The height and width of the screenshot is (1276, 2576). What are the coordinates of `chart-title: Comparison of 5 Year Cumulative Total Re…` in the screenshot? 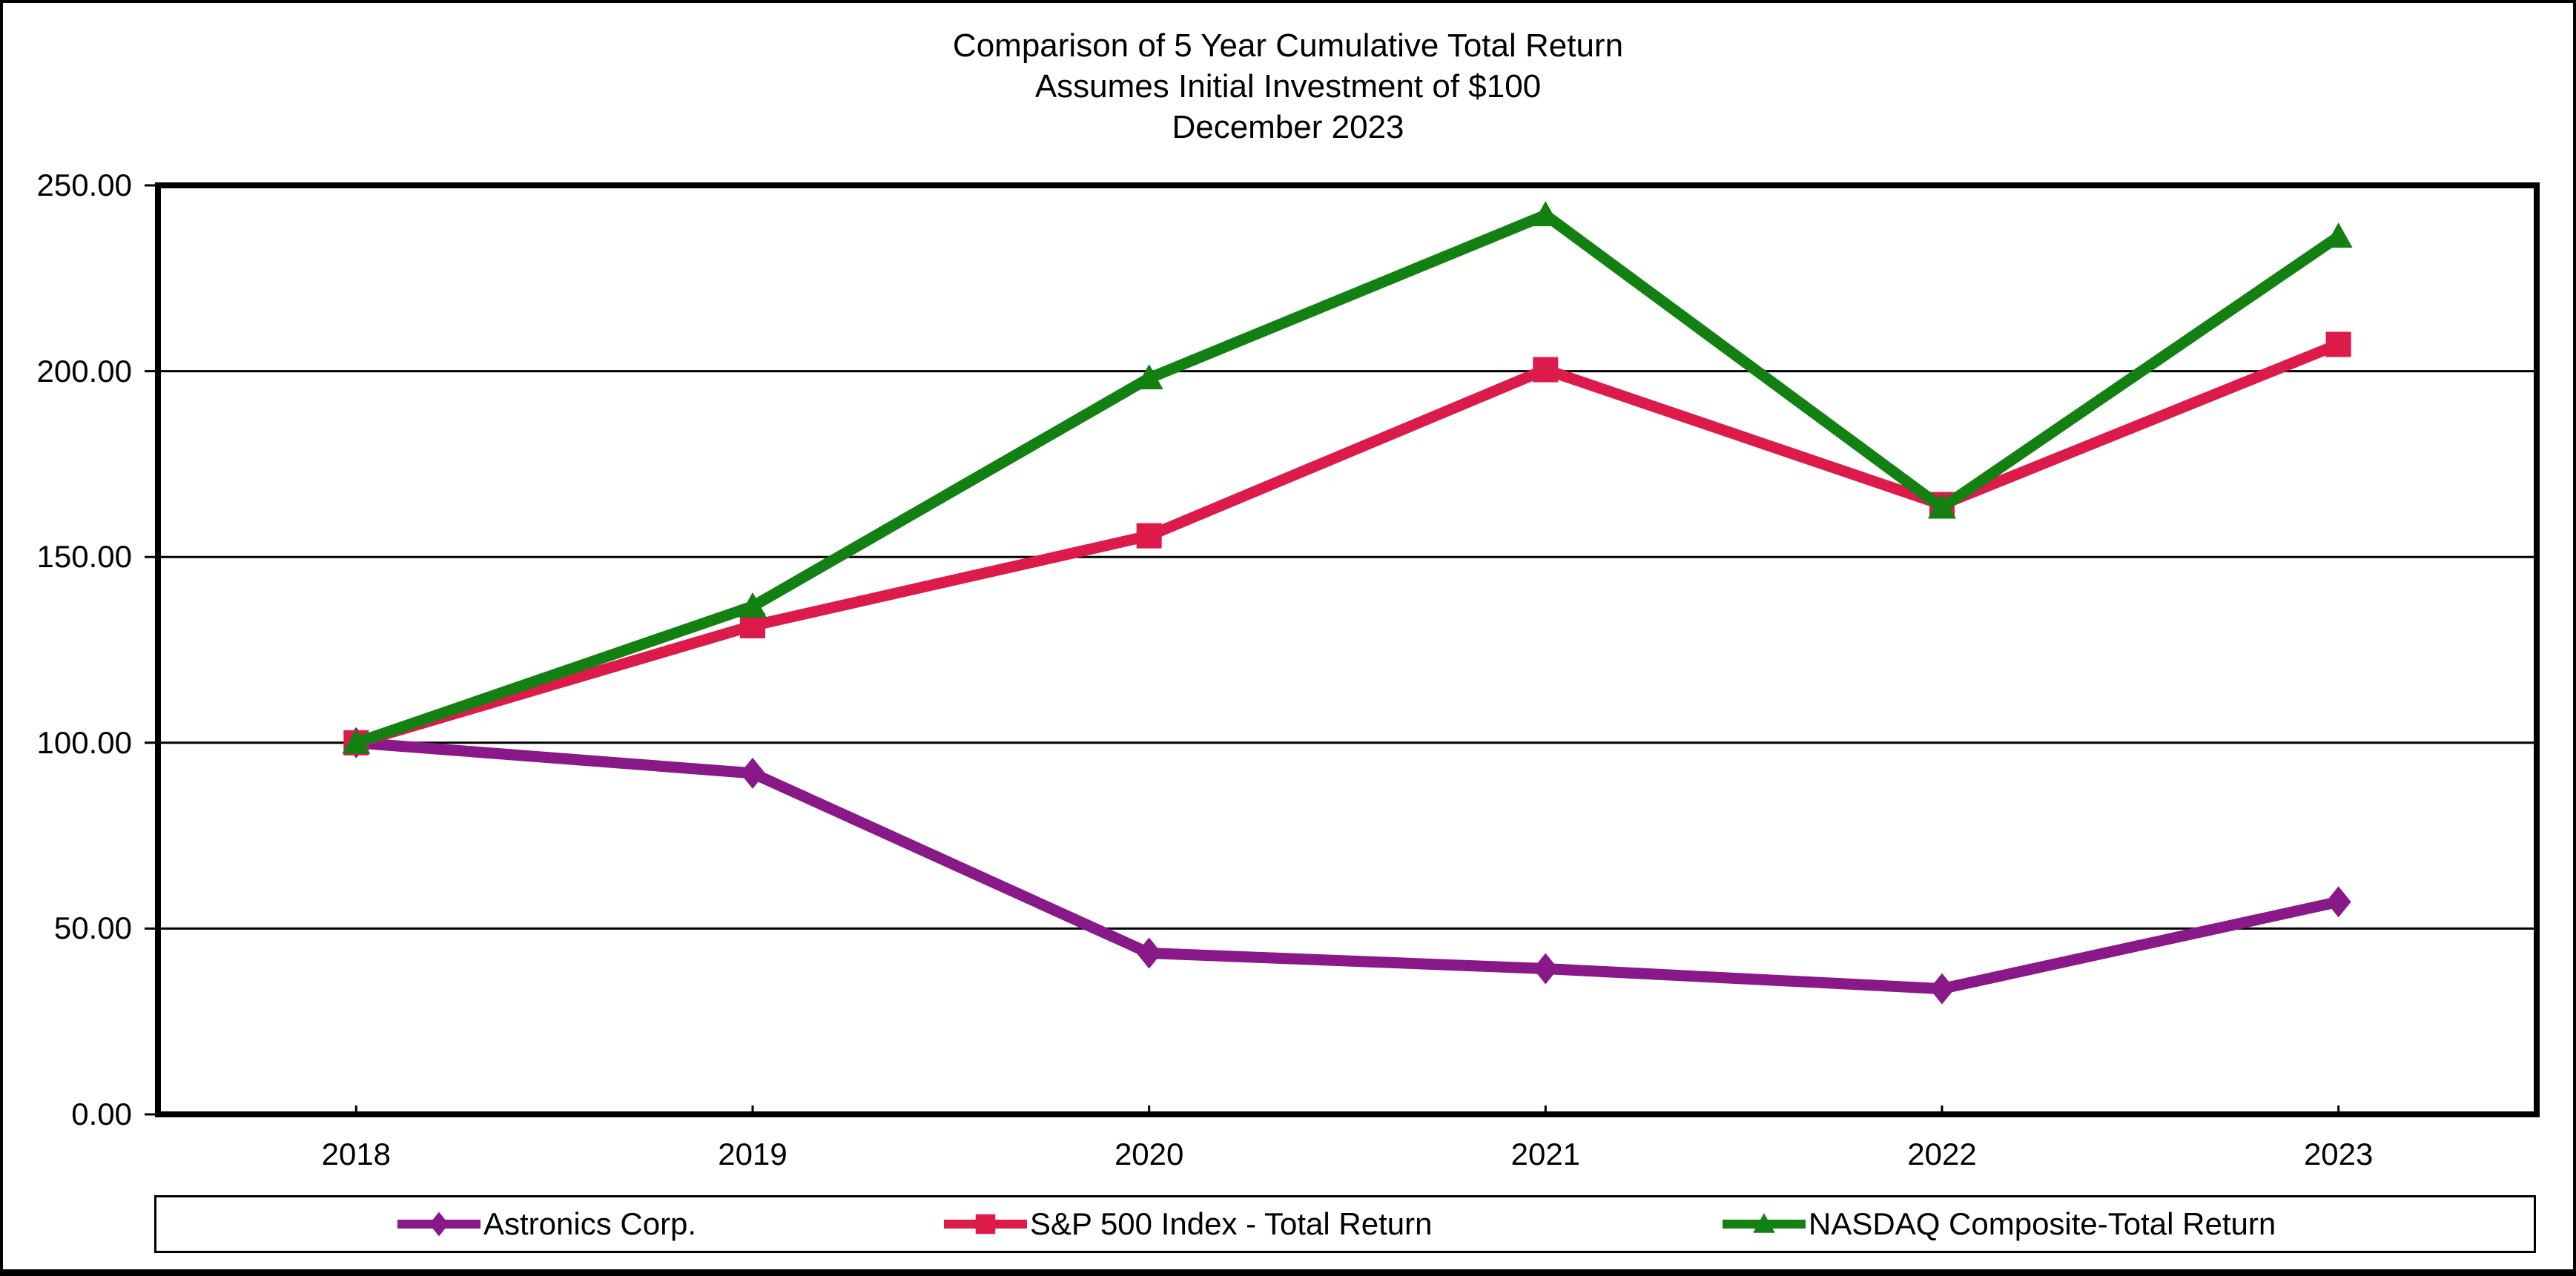 It's located at (1288, 86).